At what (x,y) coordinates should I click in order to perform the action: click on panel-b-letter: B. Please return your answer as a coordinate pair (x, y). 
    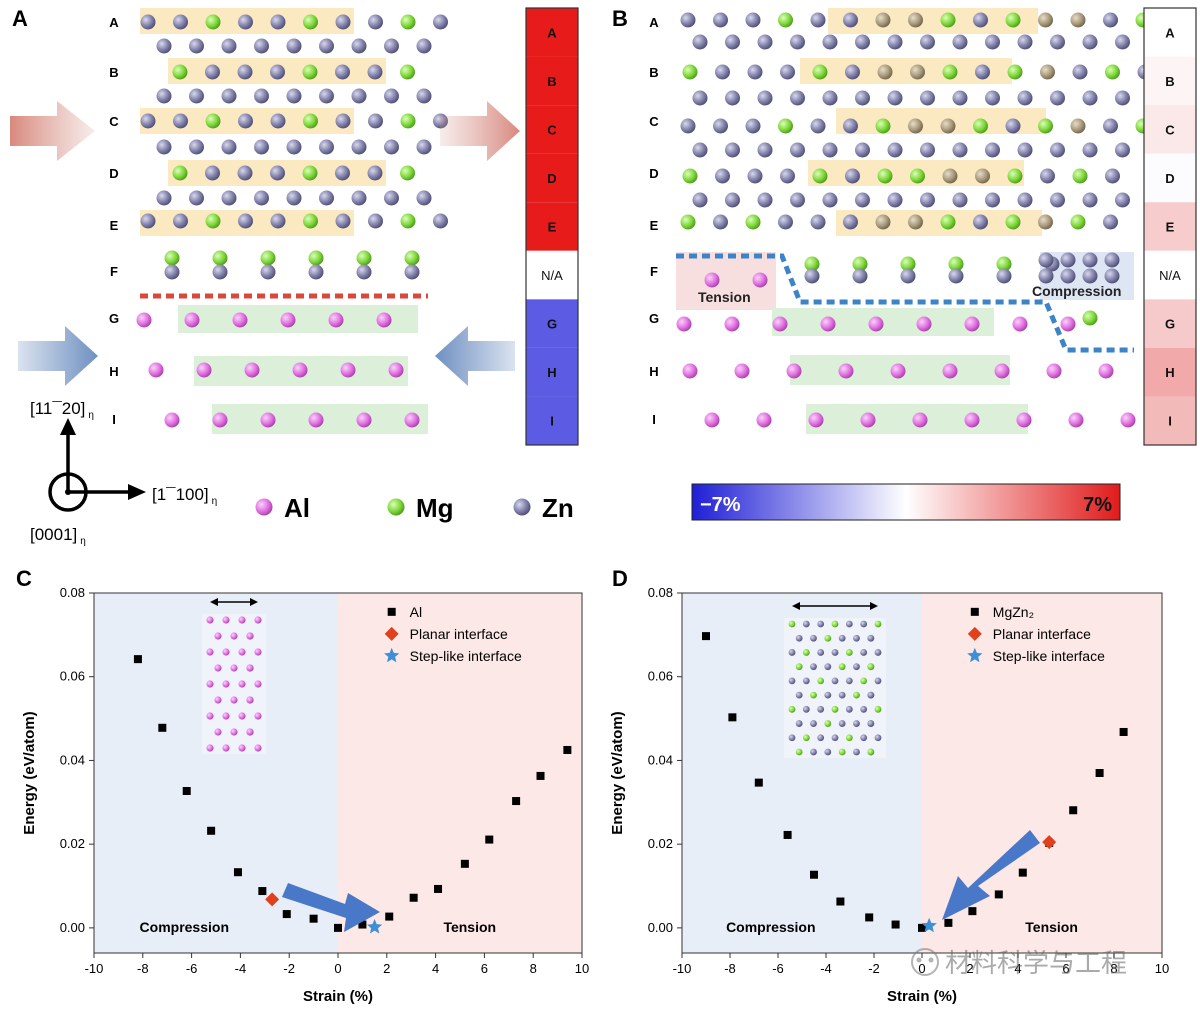
    Looking at the image, I should click on (620, 18).